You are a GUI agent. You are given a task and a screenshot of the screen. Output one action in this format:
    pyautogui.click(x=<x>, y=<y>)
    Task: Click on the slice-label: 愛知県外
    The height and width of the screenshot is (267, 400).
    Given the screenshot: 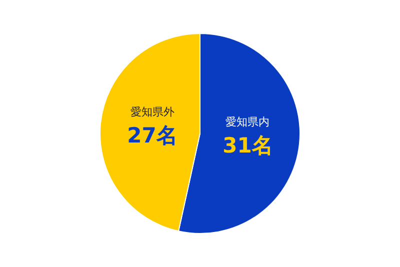 What is the action you would take?
    pyautogui.click(x=152, y=111)
    